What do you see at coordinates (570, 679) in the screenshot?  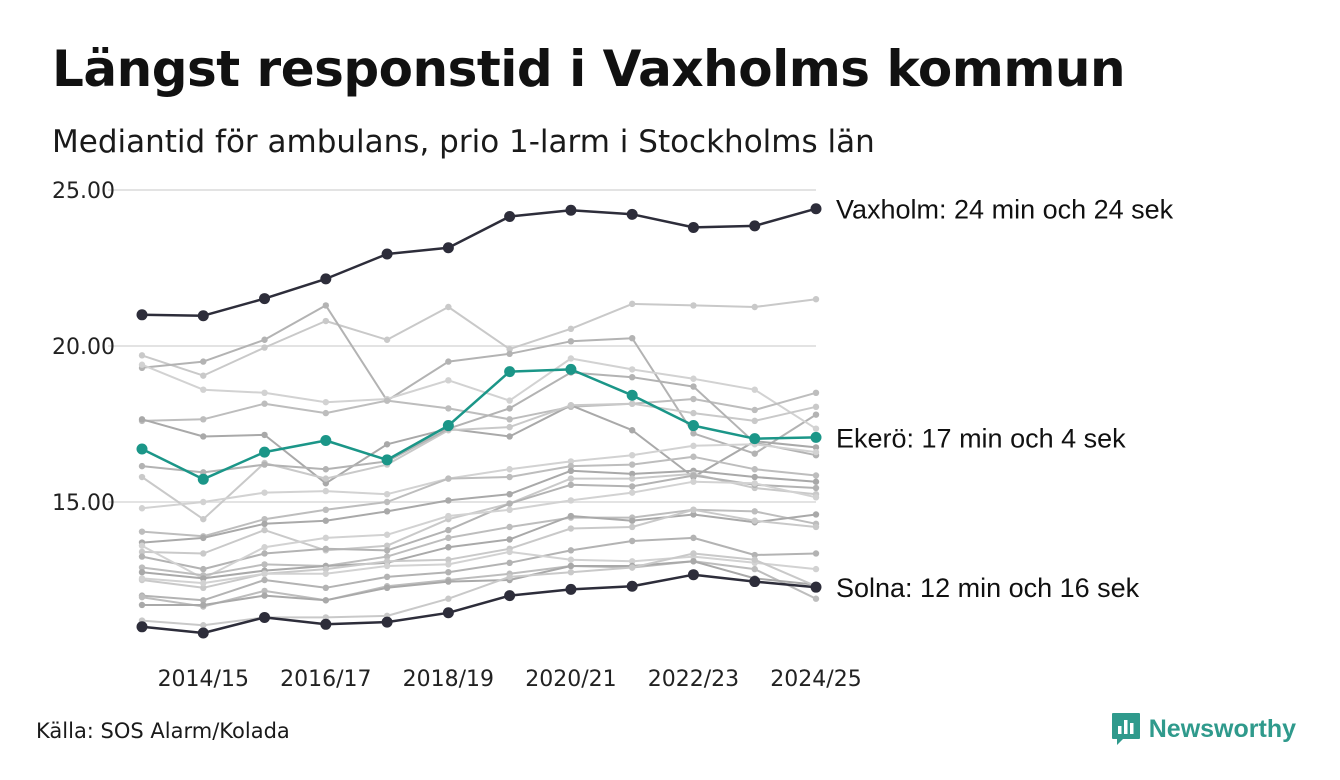 I see `x-tick-label: 2020/21` at bounding box center [570, 679].